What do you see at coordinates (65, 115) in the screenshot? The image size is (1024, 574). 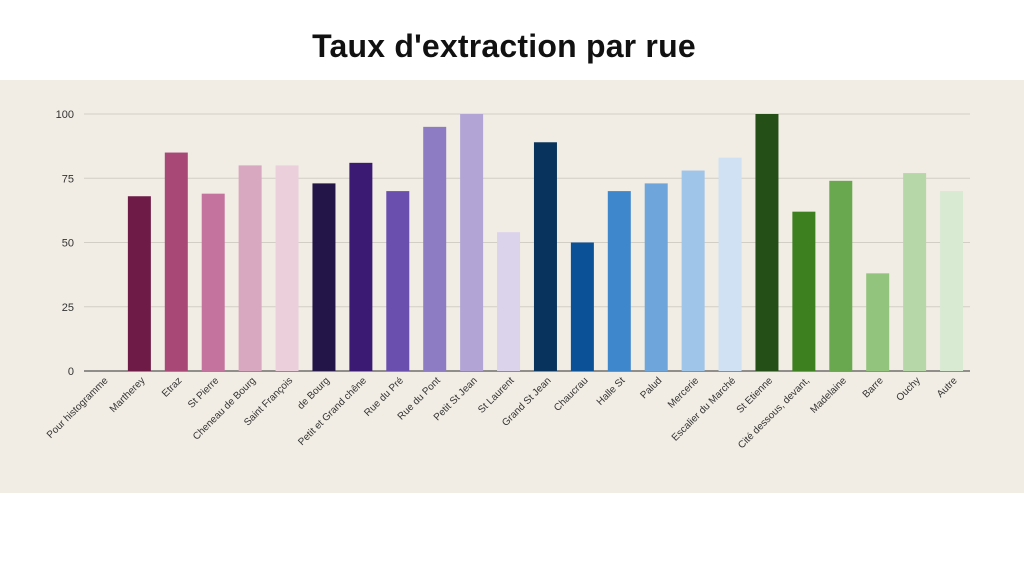 I see `y-tick-label: 100` at bounding box center [65, 115].